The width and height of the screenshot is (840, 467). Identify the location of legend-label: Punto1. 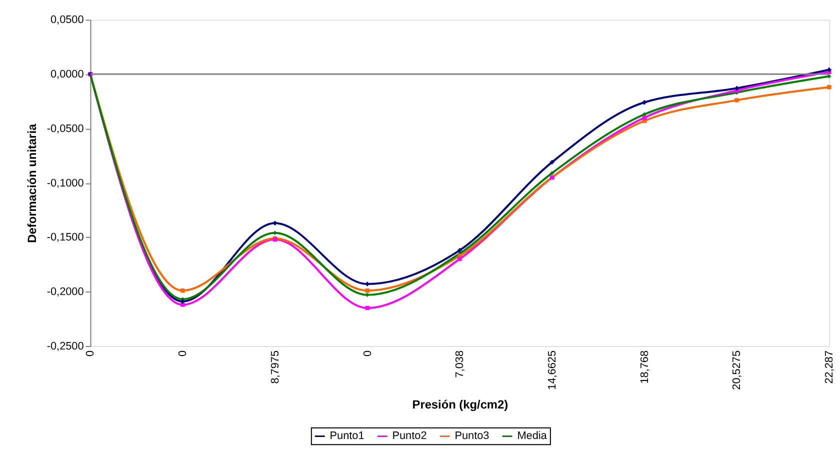
(347, 436).